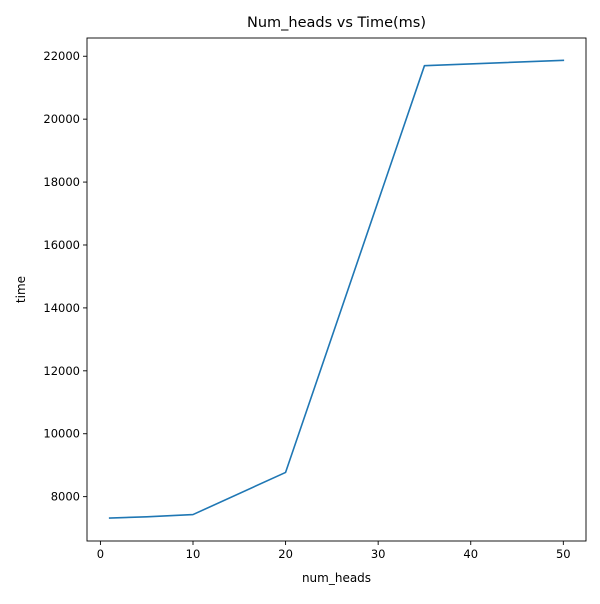 Image resolution: width=600 pixels, height=604 pixels. Describe the element at coordinates (193, 554) in the screenshot. I see `x-tick-label: 10` at that location.